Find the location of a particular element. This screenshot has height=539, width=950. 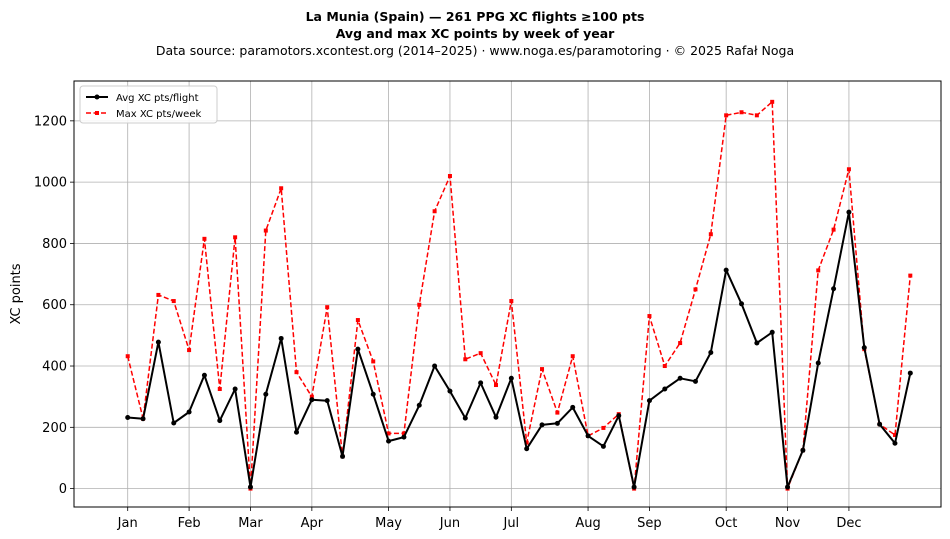

y-tick-label: 1000 is located at coordinates (50, 183).